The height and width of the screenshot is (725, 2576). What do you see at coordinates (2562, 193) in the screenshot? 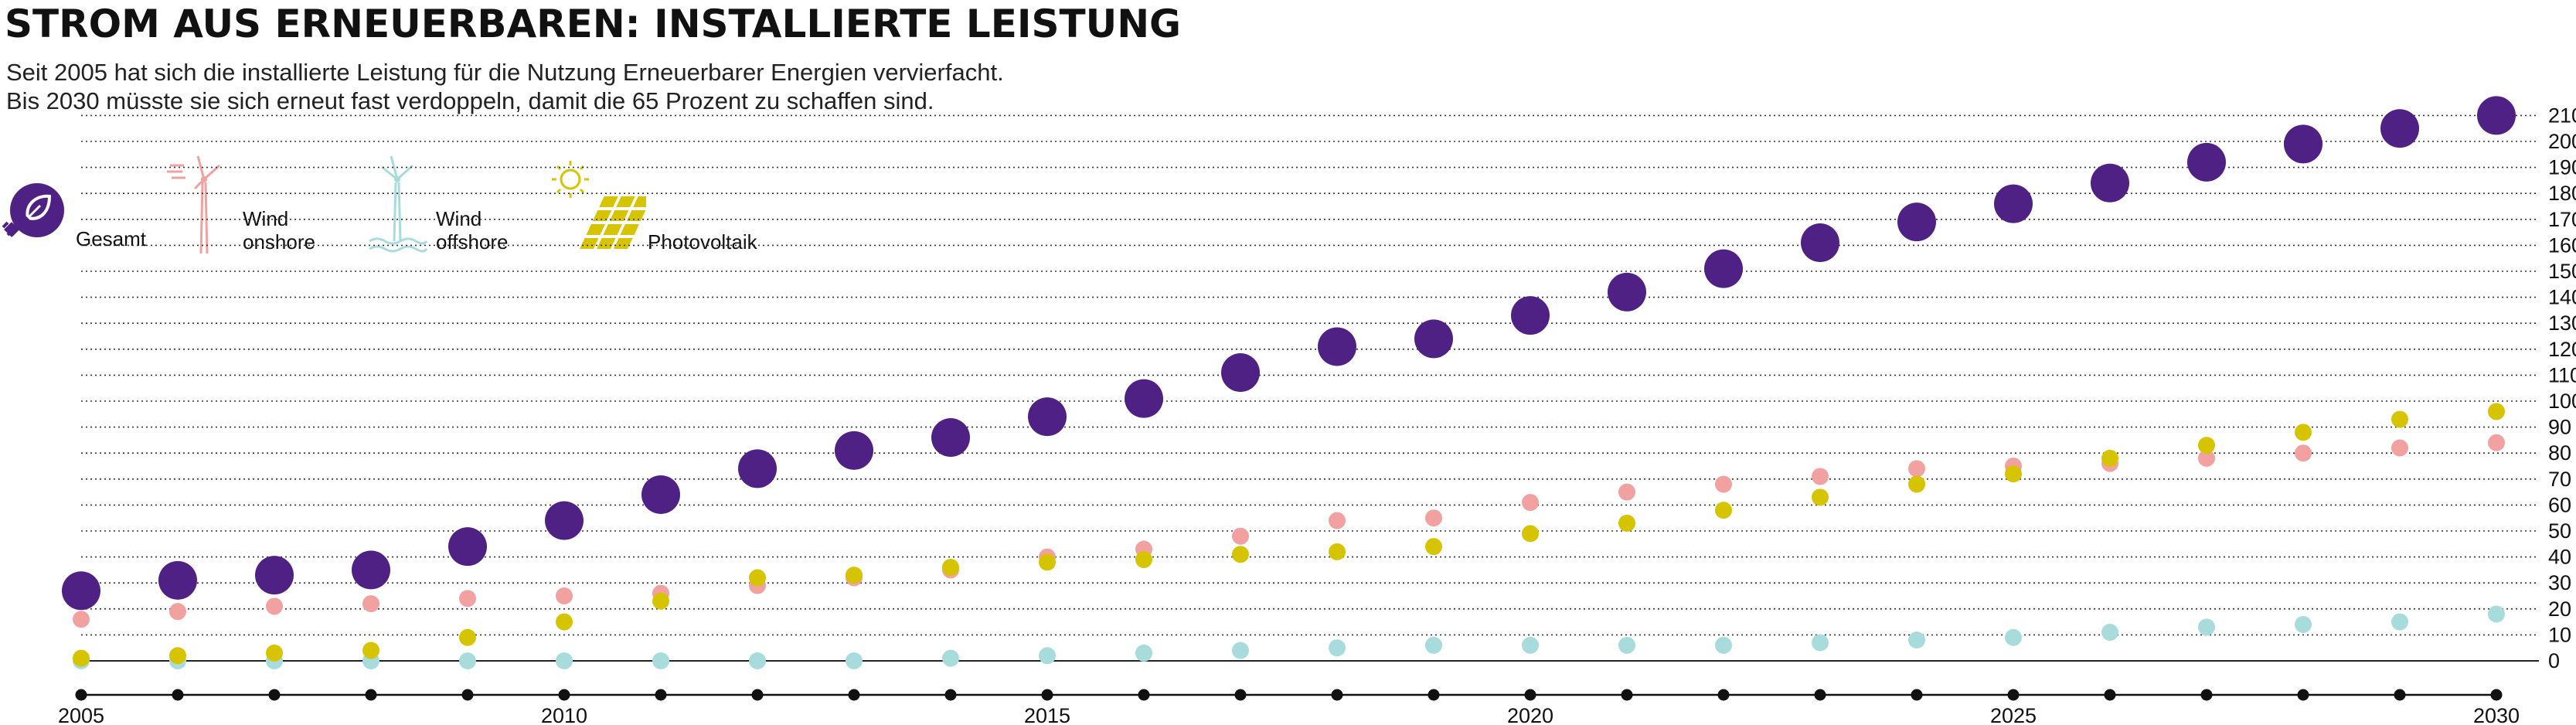
I see `y-tick-label: 180` at bounding box center [2562, 193].